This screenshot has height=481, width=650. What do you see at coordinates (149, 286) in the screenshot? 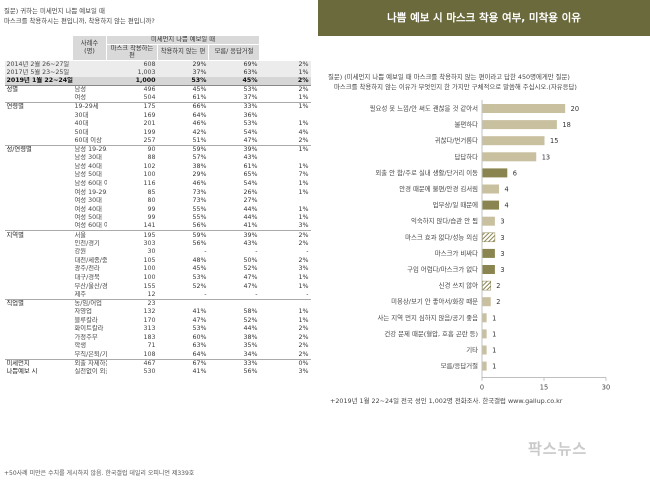
I see `row-base-count: 155` at bounding box center [149, 286].